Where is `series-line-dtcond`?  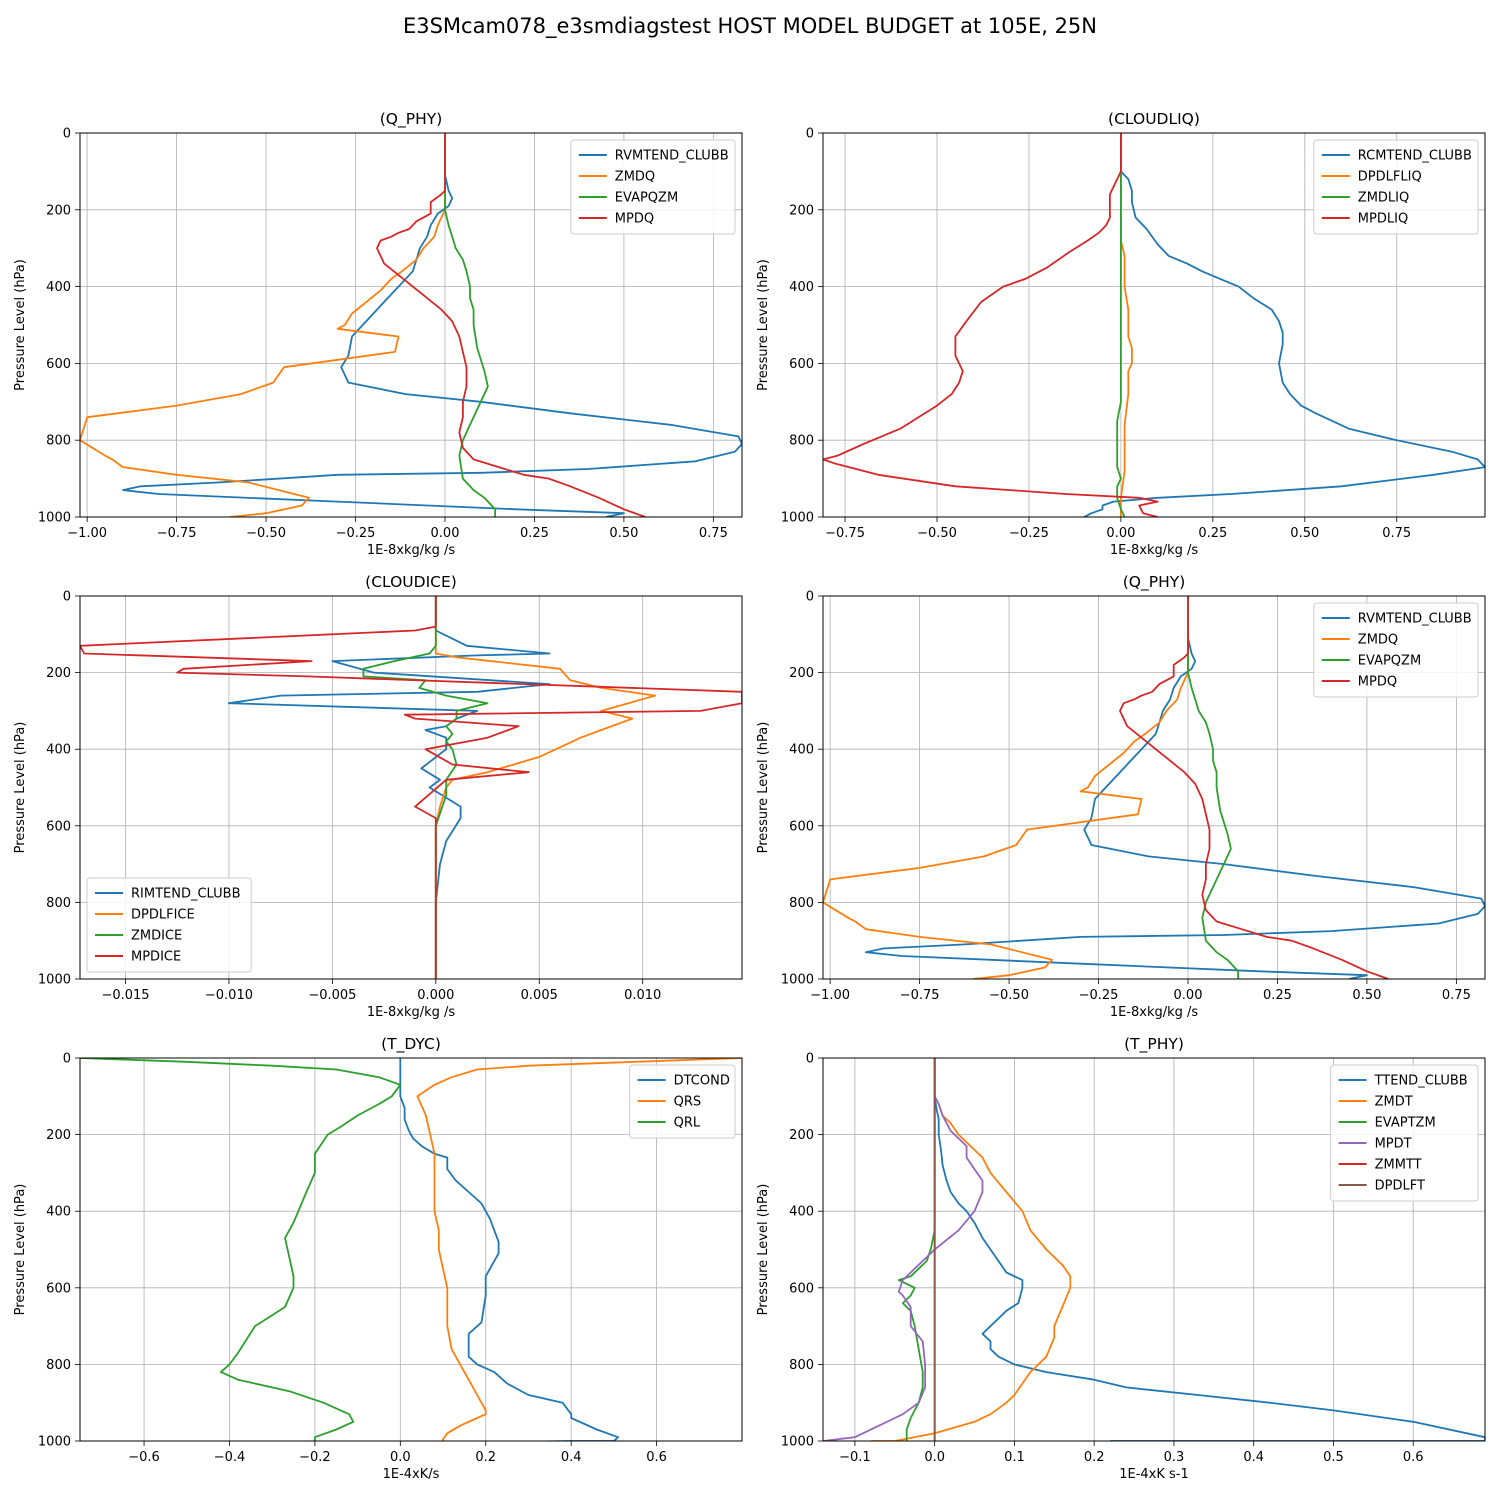 series-line-dtcond is located at coordinates (509, 1249).